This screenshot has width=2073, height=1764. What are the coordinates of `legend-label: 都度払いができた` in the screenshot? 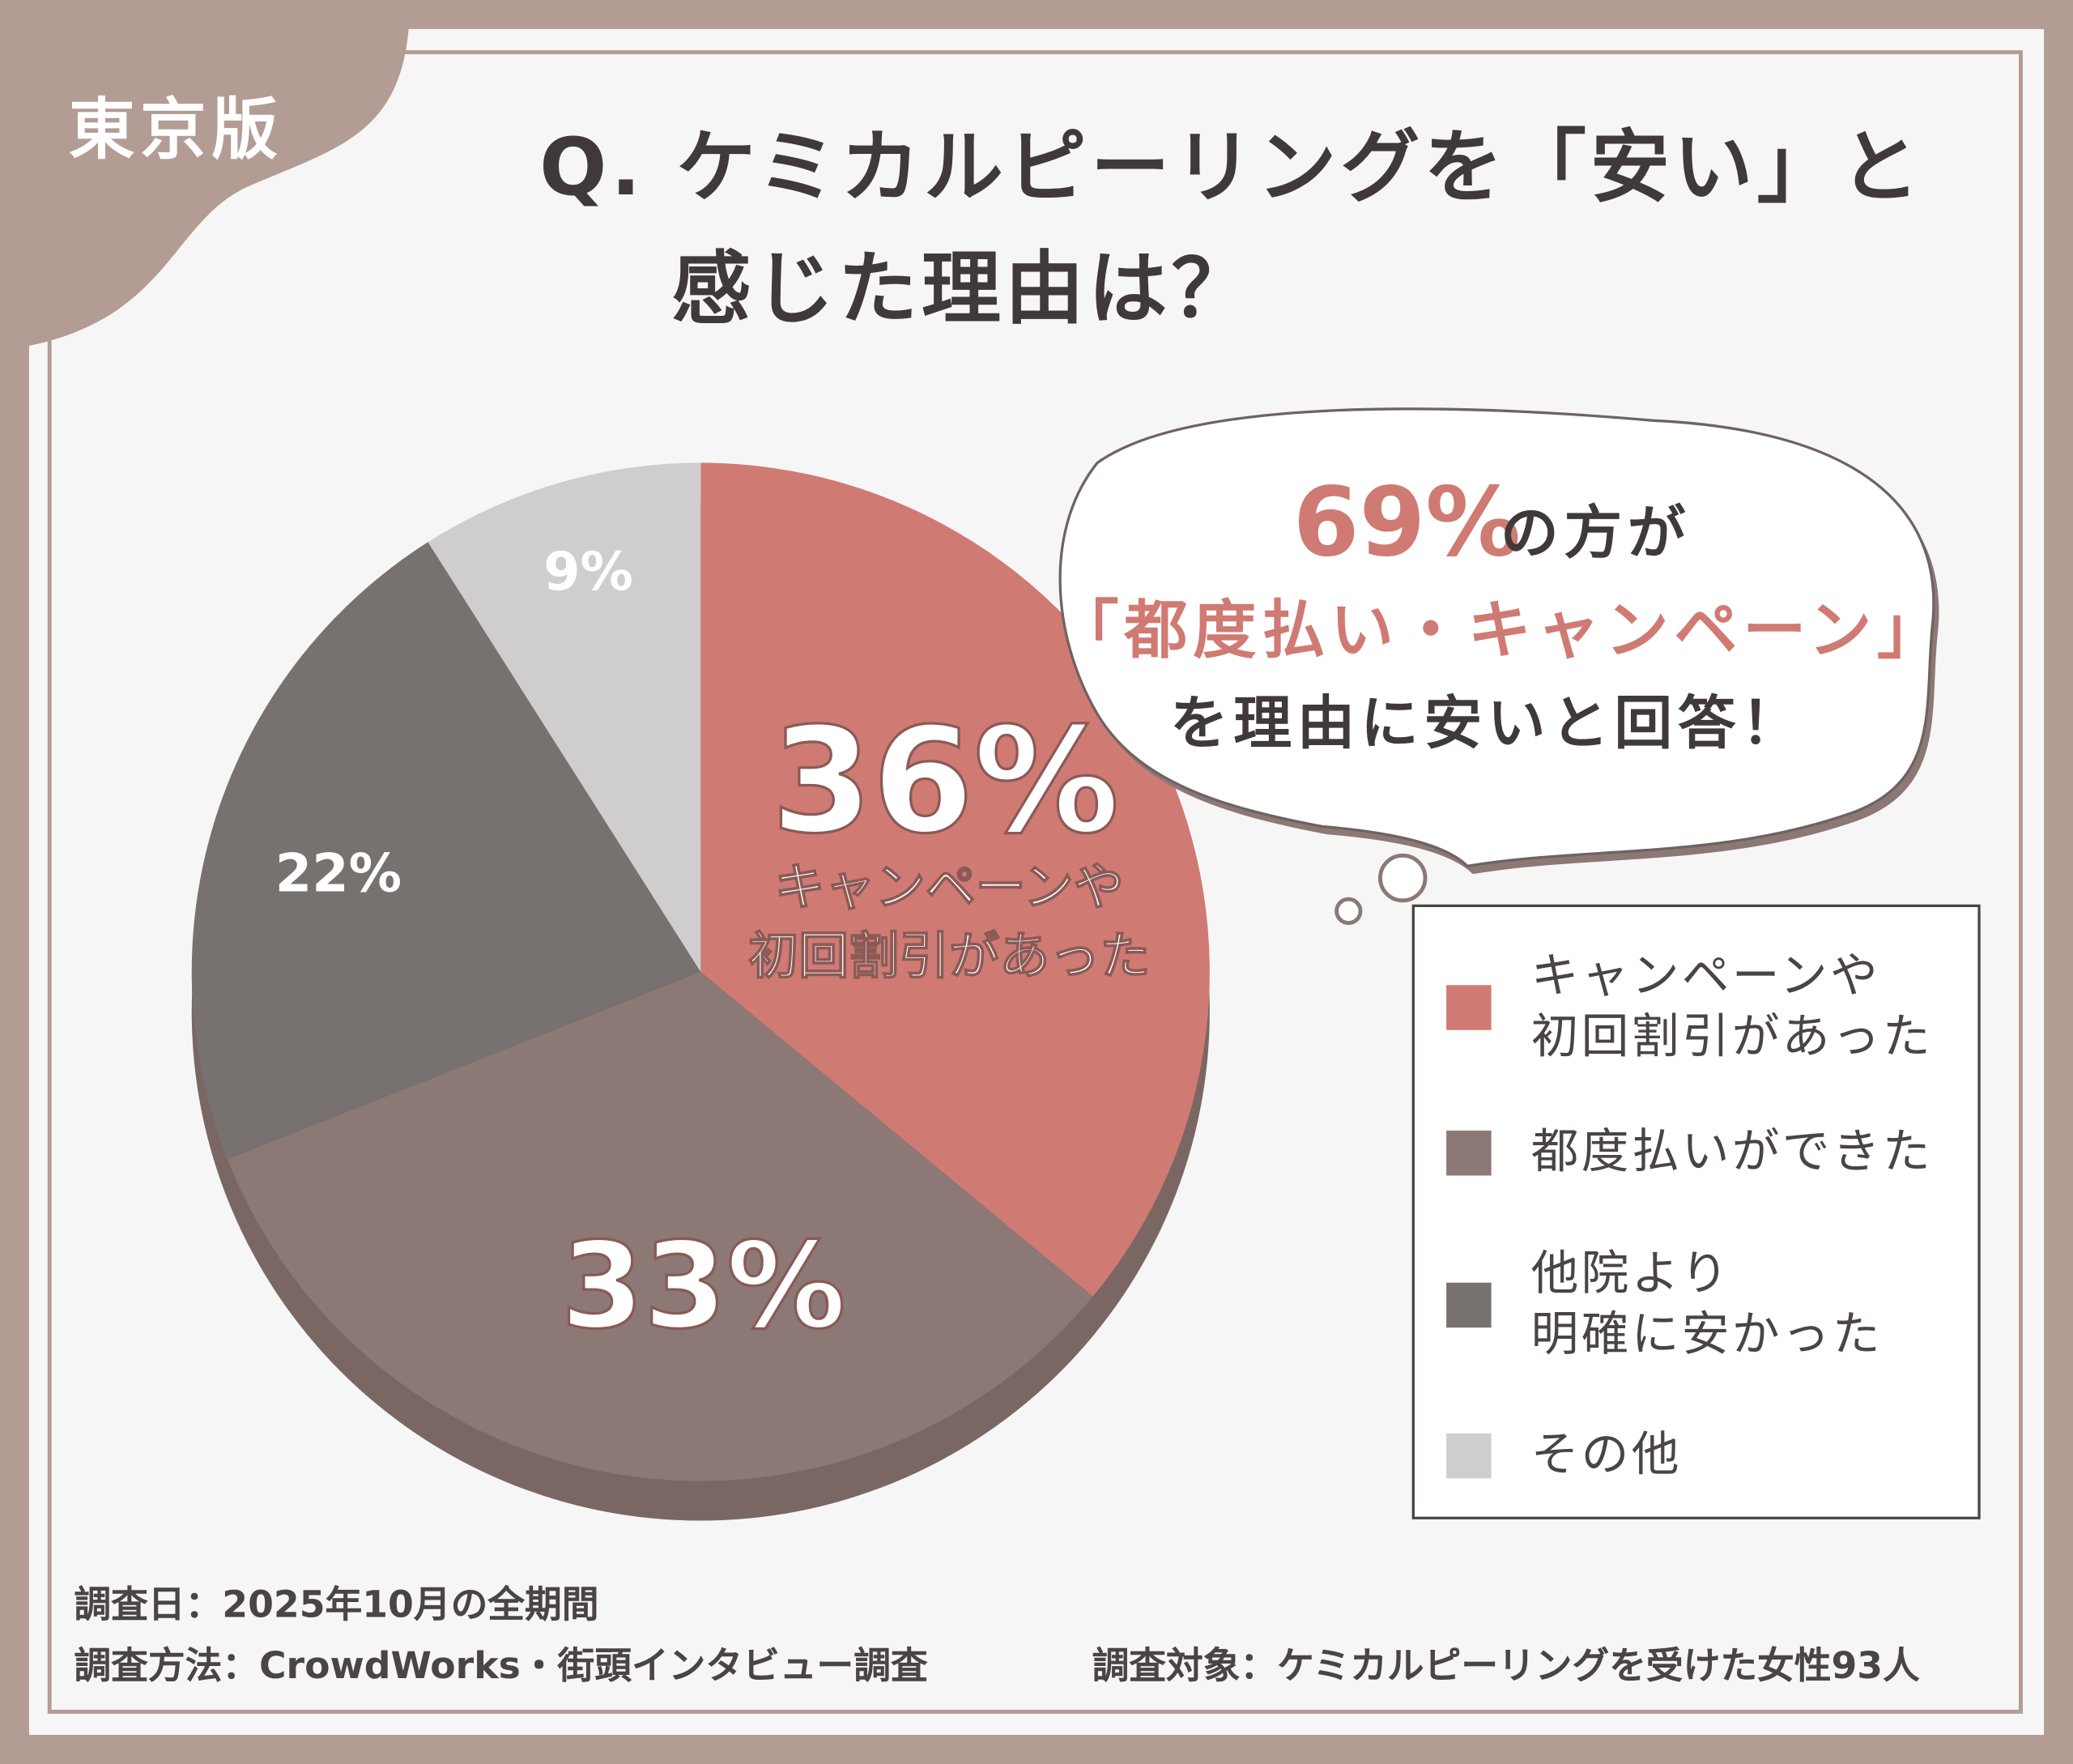 It's located at (1731, 1152).